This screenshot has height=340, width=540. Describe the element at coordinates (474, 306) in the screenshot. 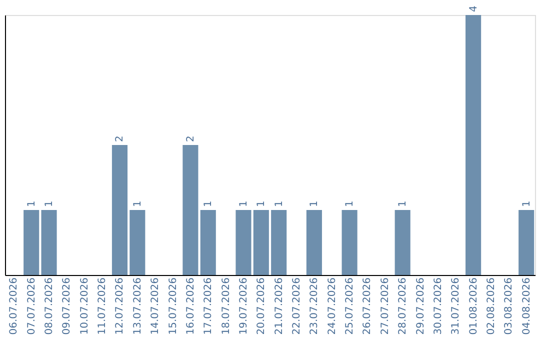

I see `x-tick-label: 01.08.2026` at that location.